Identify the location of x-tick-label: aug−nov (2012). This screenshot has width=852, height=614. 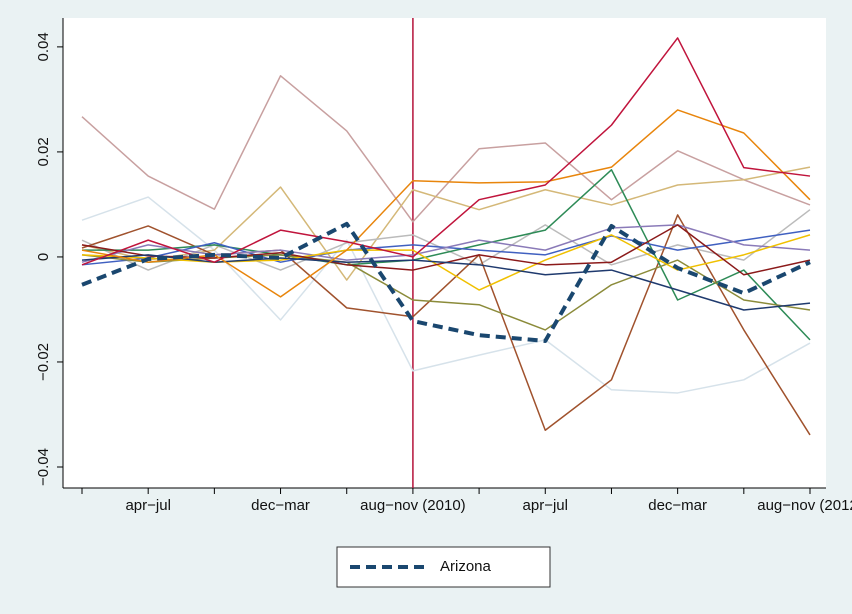
(804, 505).